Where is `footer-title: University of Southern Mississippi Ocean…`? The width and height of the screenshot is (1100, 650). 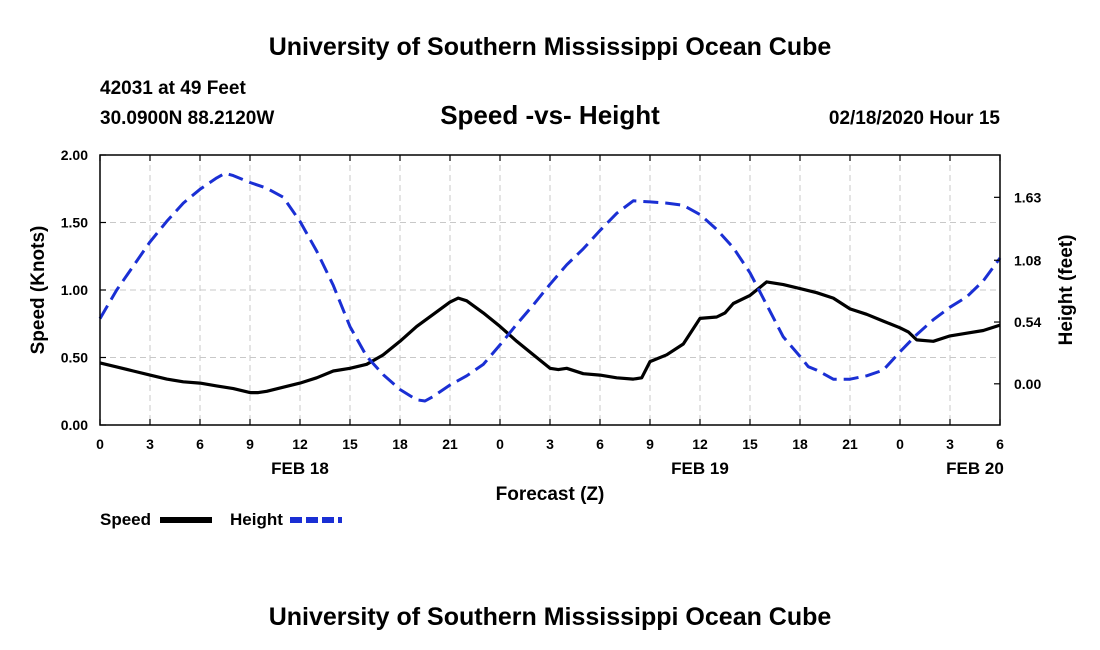
footer-title: University of Southern Mississippi Ocean… is located at coordinates (550, 617).